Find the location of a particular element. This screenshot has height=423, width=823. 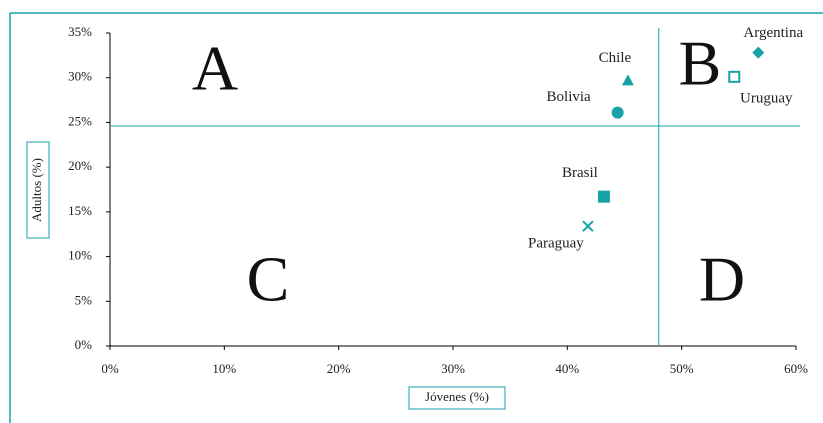

y-tick-label: 15% is located at coordinates (80, 210).